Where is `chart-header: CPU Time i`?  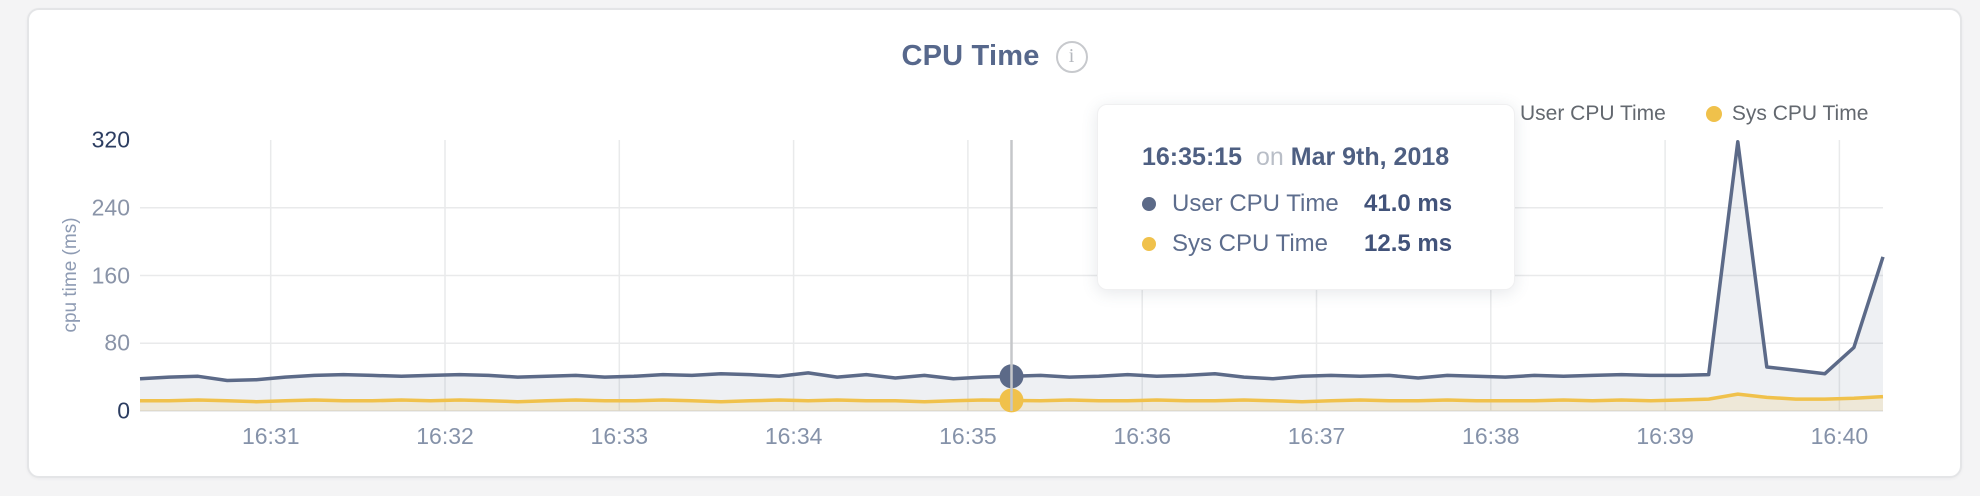 chart-header: CPU Time i is located at coordinates (994, 56).